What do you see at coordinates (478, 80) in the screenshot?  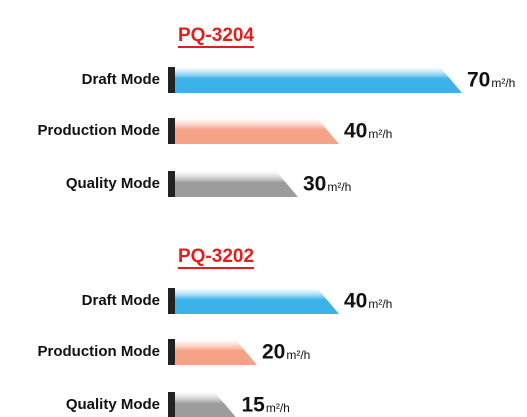 I see `value-label: 70` at bounding box center [478, 80].